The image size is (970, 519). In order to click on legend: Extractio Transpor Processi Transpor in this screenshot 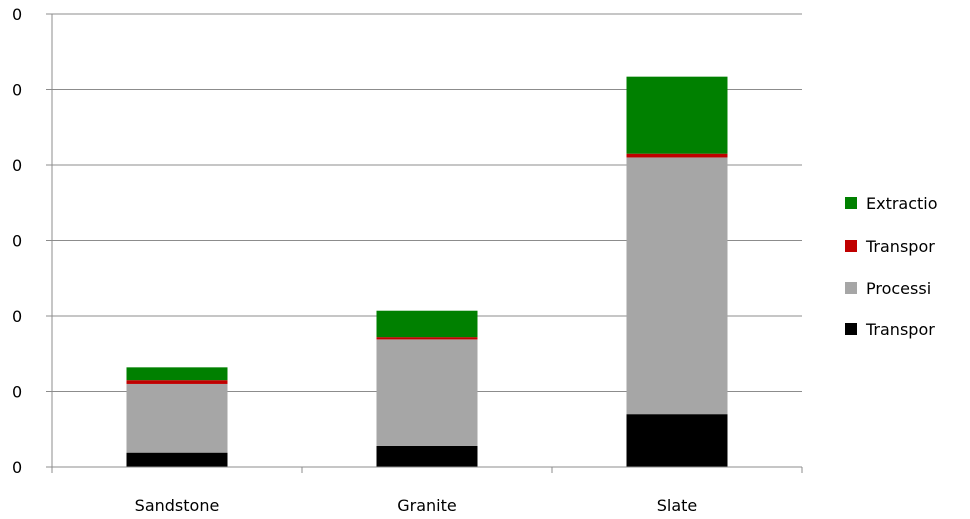, I will do `click(891, 266)`.